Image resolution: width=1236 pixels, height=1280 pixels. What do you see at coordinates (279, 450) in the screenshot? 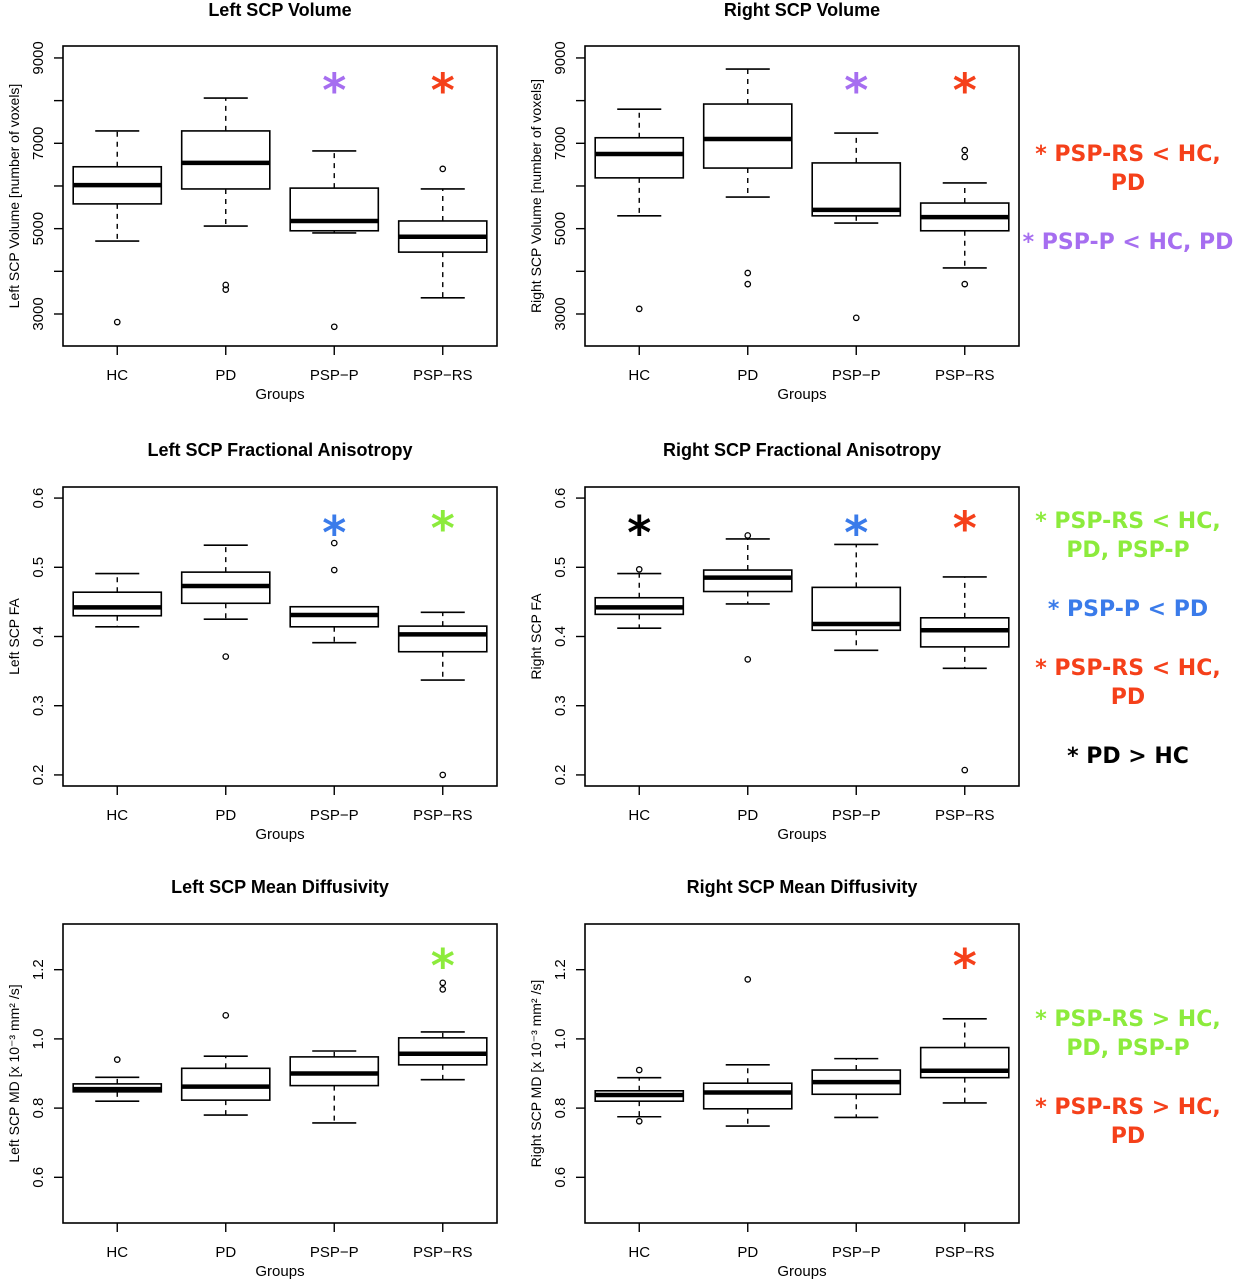
I see `chart-title: Left SCP Fractional Anisotropy` at bounding box center [279, 450].